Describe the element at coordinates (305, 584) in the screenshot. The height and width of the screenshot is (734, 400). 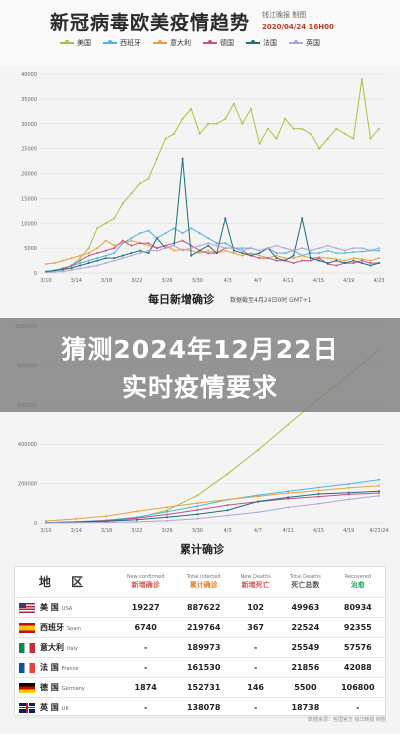
I see `total-deaths-header-zh: 死亡总数` at that location.